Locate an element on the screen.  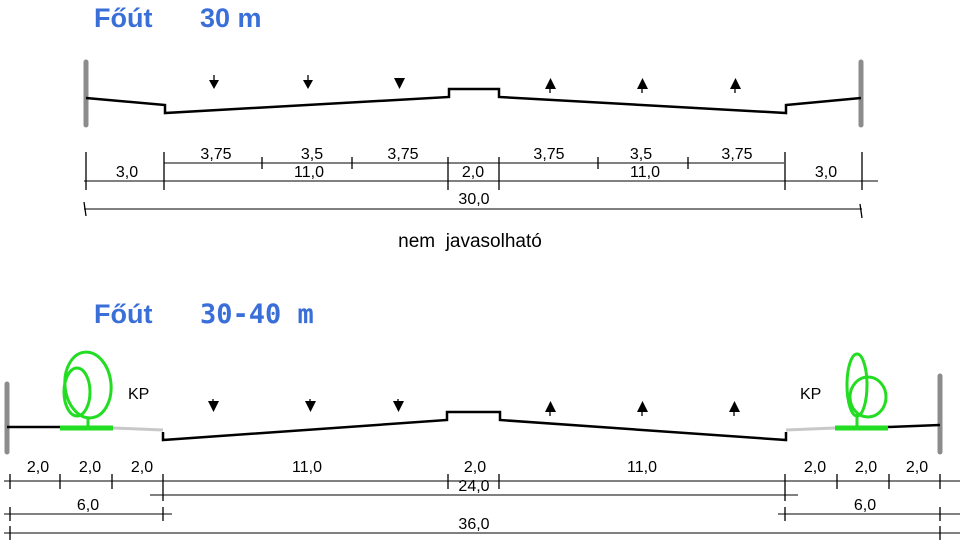
lane-width-labels: 3,75 3,5 3,75 3,75 3,5 3,75 is located at coordinates (476, 154).